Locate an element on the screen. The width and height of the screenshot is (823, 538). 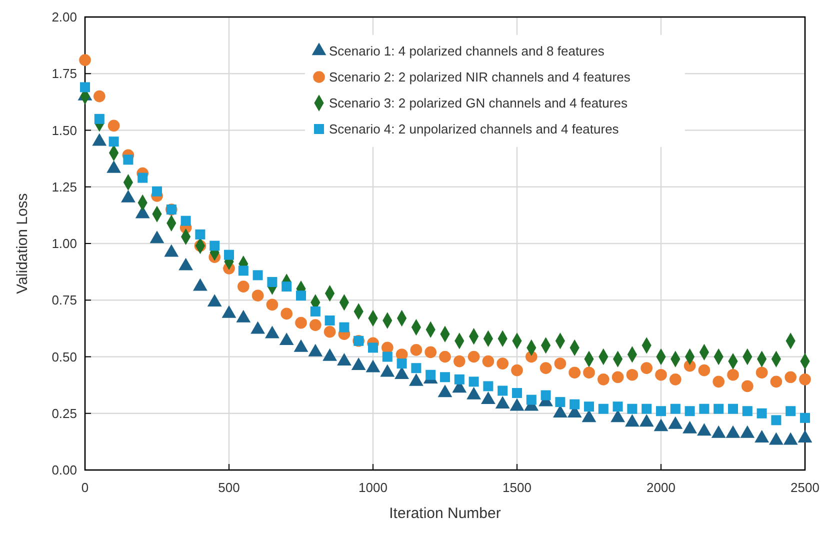
legend-label: Scenario 4: 2 unpolarized channels and 4 features is located at coordinates (474, 129).